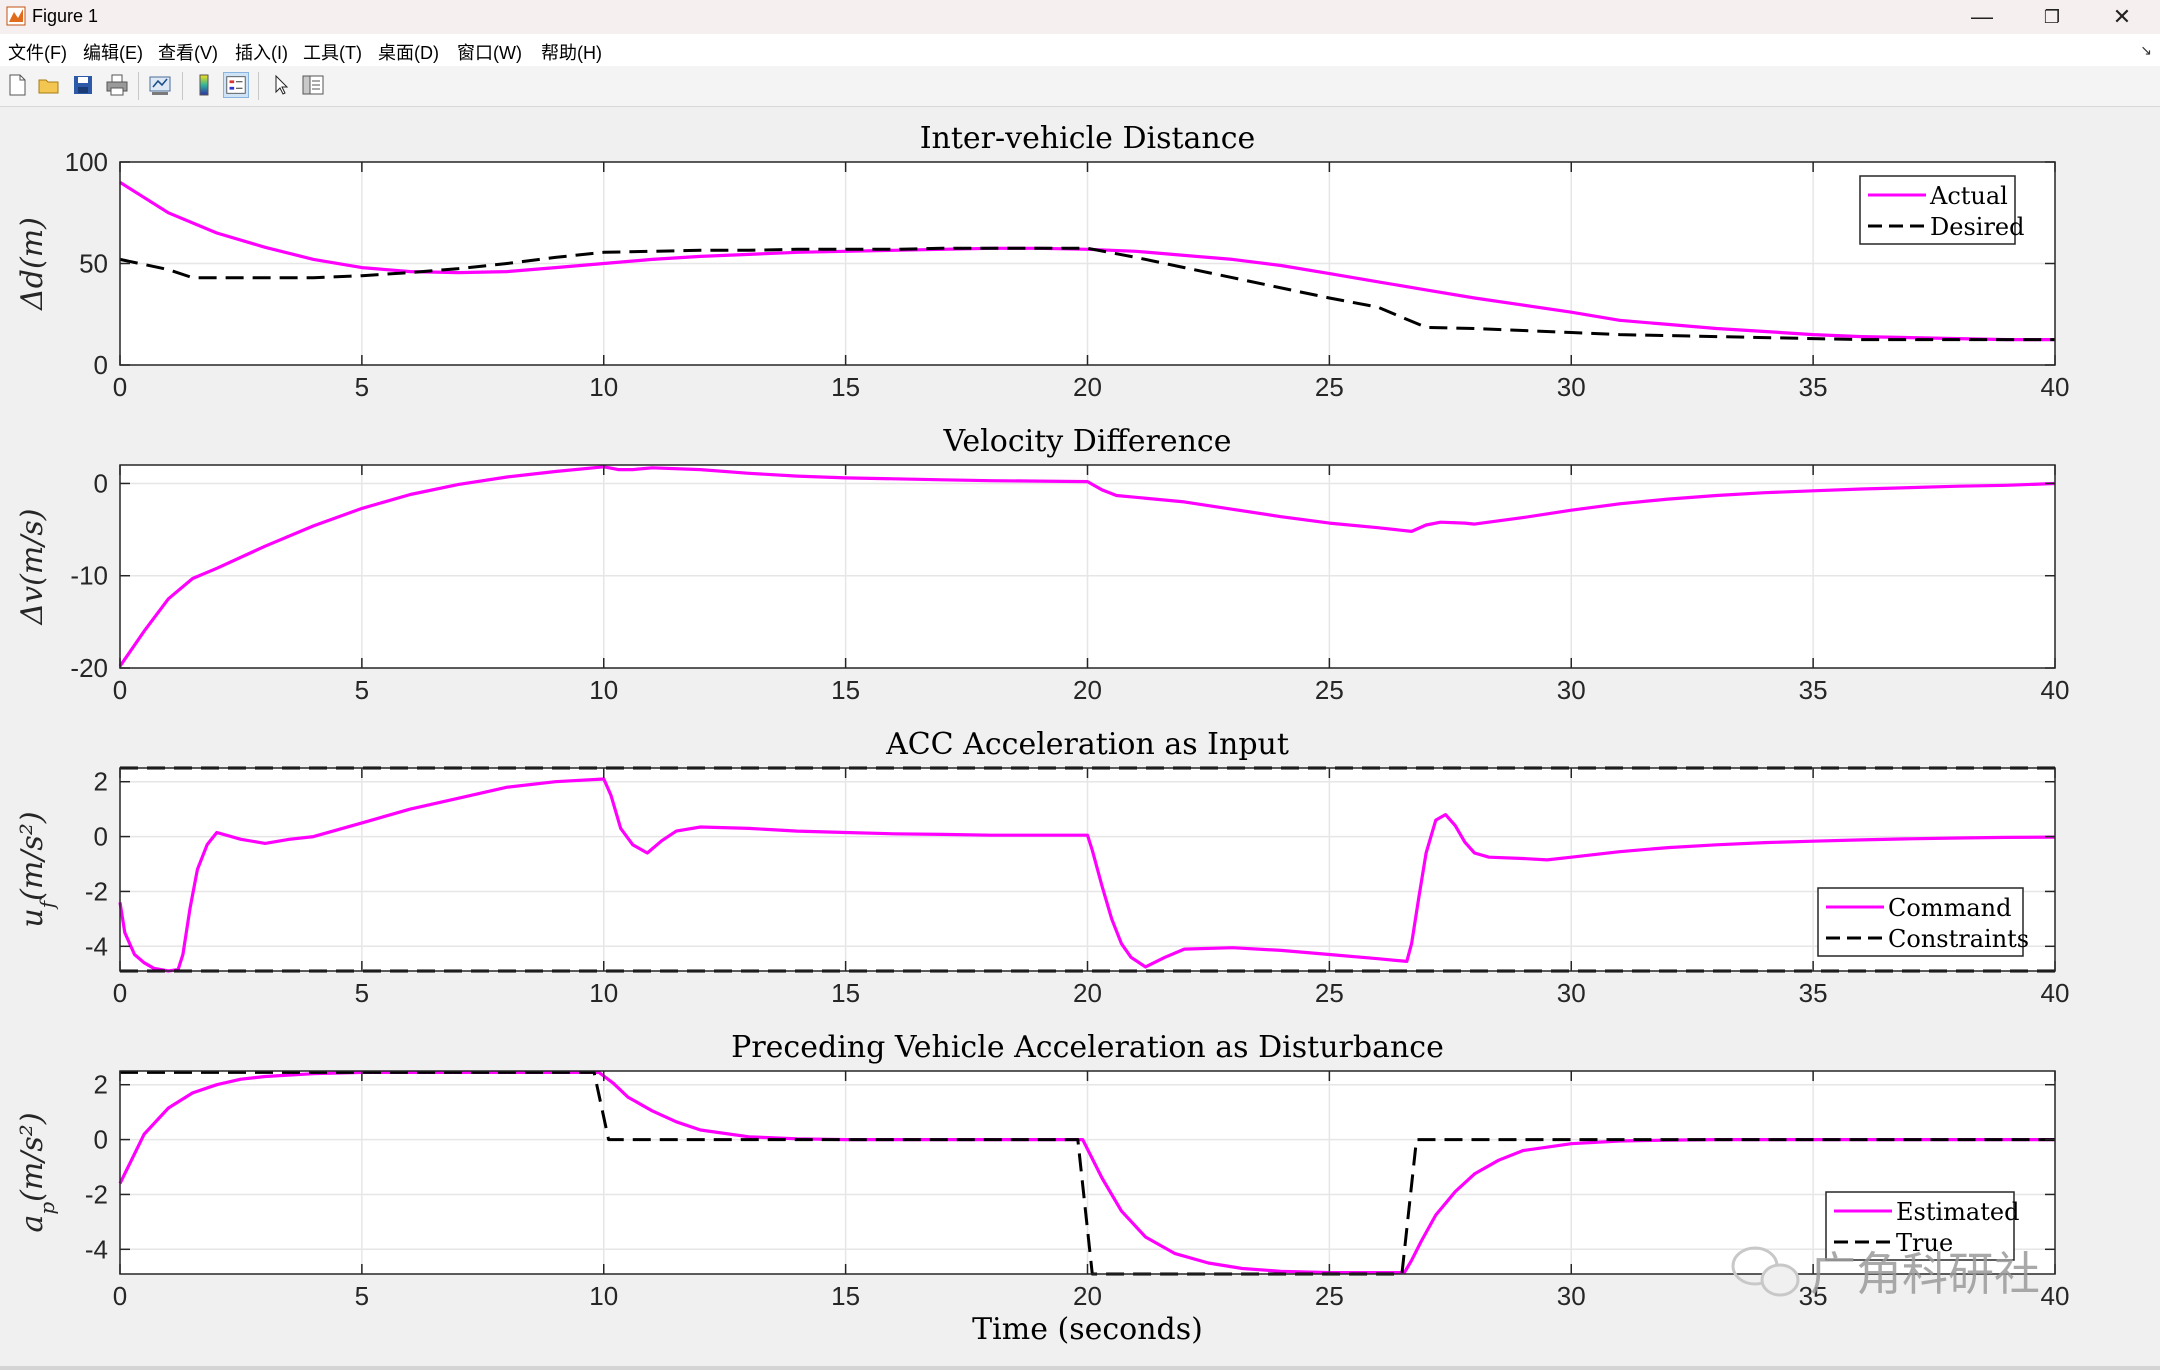  What do you see at coordinates (49, 85) in the screenshot?
I see `open-file-icon` at bounding box center [49, 85].